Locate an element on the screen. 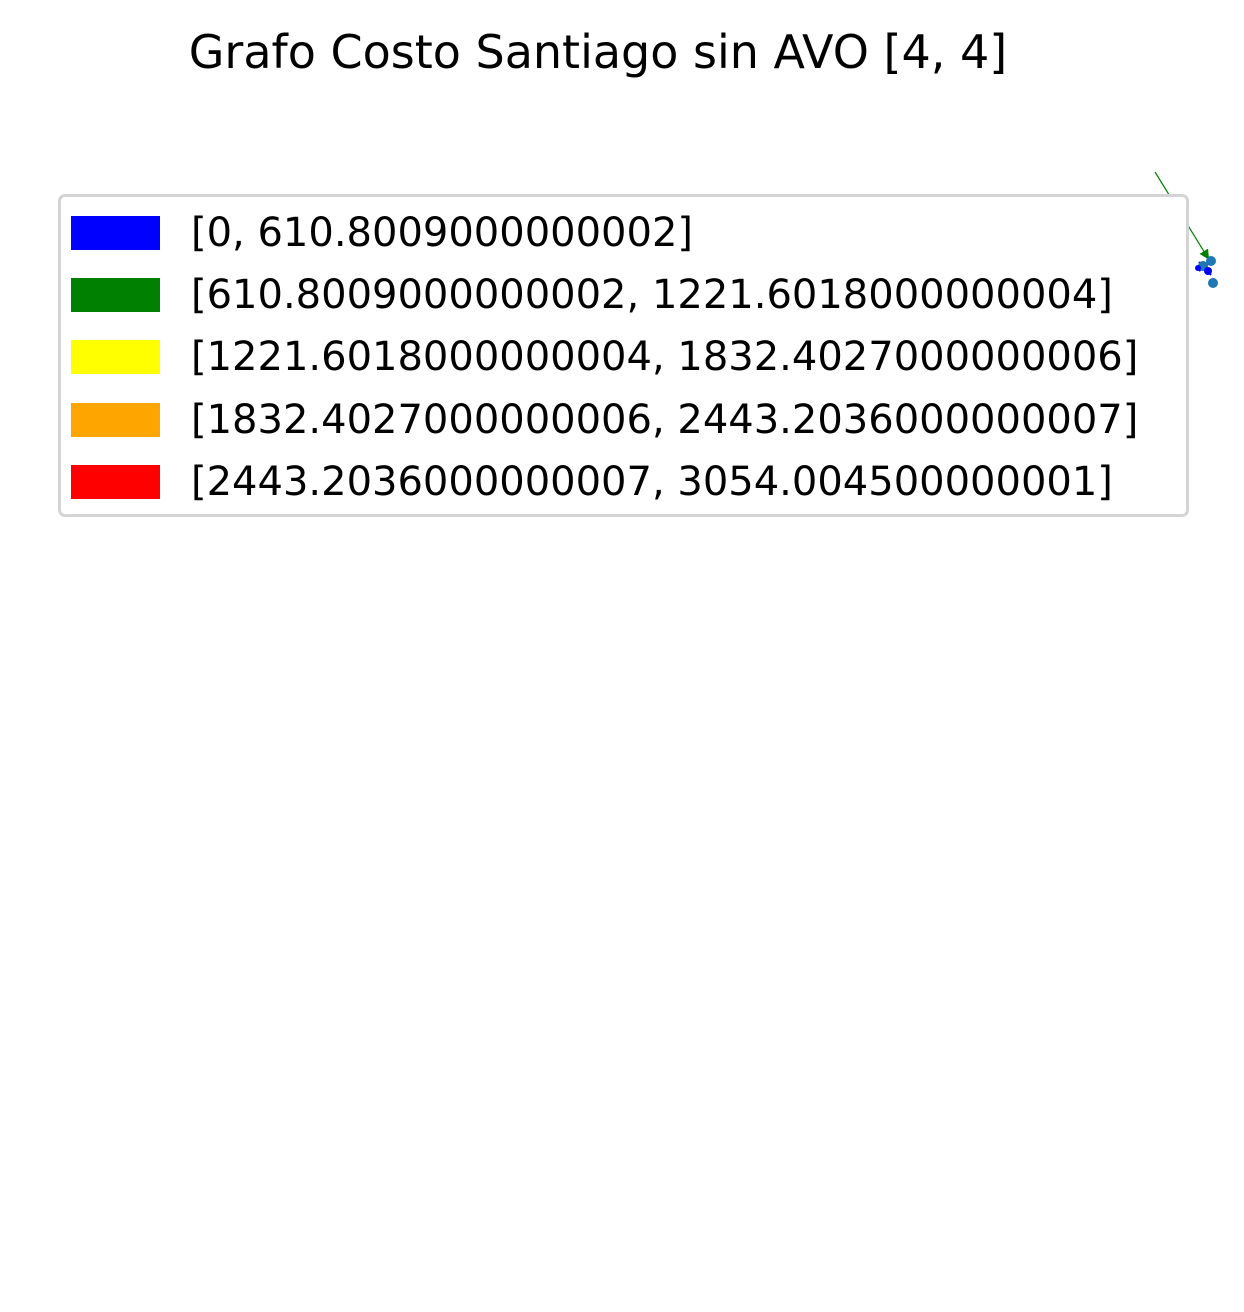 Image resolution: width=1244 pixels, height=1312 pixels. legend-item: [610.8009000000002, 1221.6018000000004] is located at coordinates (626, 295).